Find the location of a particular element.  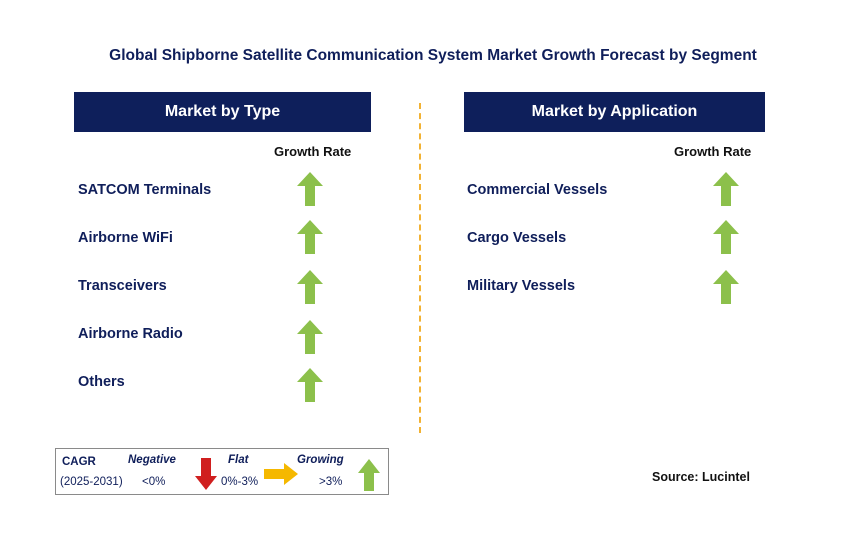

right-arrow-icon is located at coordinates (281, 474).